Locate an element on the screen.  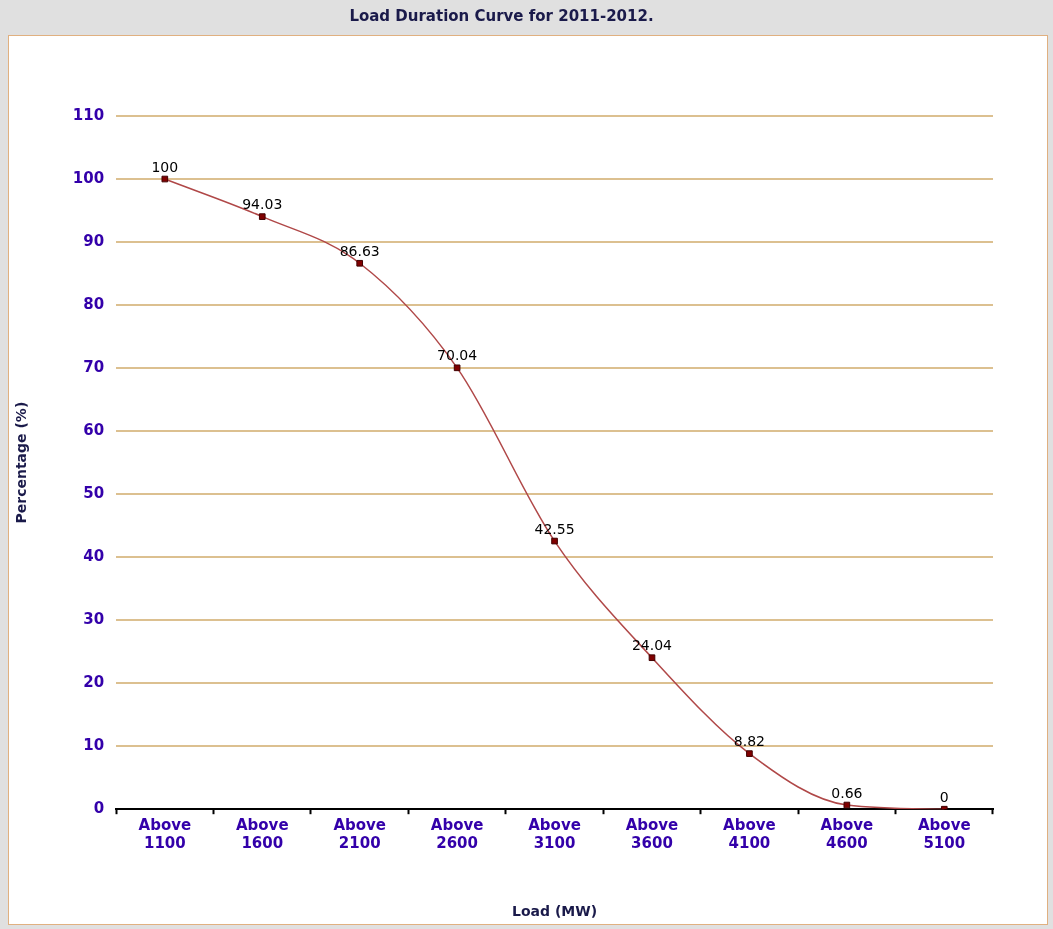
x-tick-label: Above 1100 is located at coordinates (165, 834).